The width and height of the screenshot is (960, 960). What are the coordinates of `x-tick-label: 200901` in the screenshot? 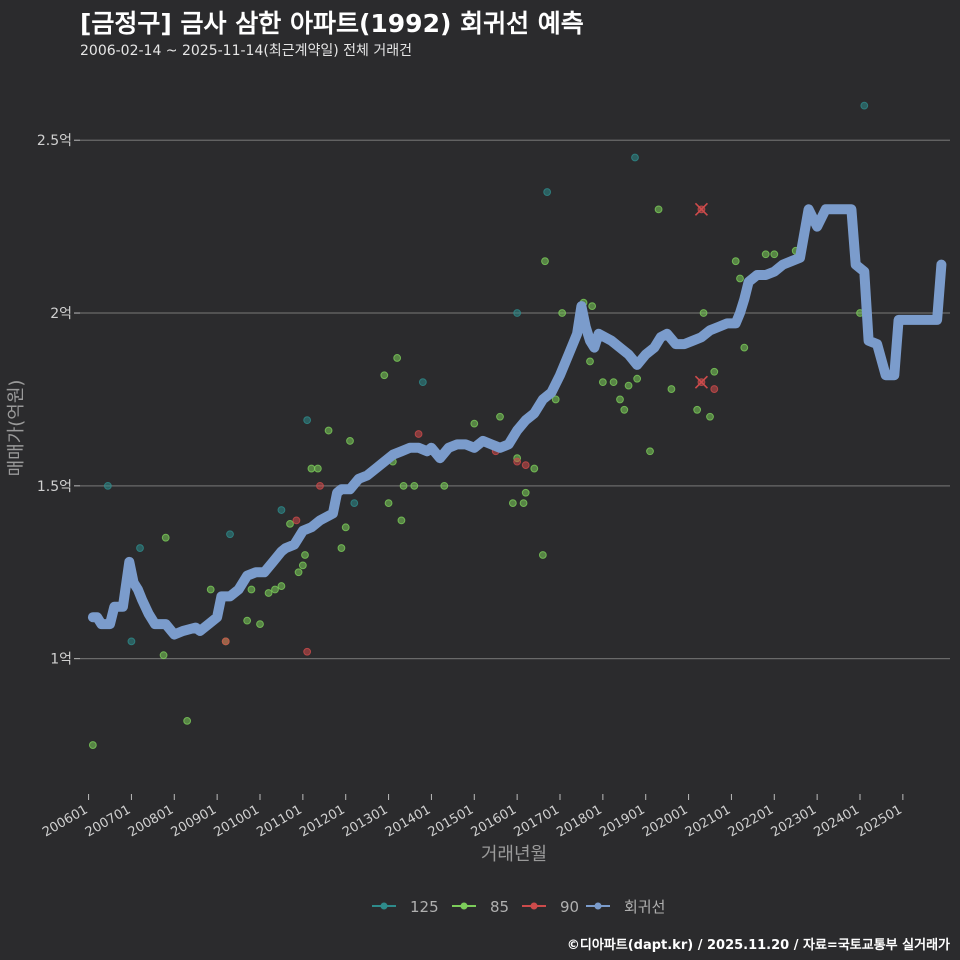 It's located at (194, 821).